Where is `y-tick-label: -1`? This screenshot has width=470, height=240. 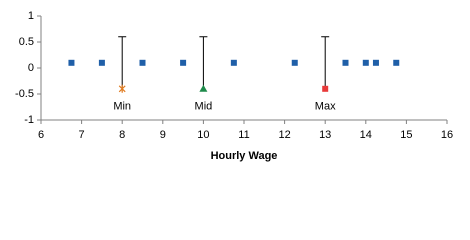 y-tick-label: -1 is located at coordinates (29, 120).